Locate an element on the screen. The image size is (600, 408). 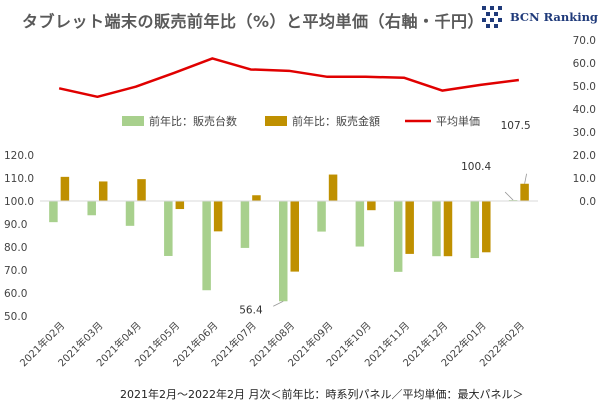
price-line-series is located at coordinates (289, 78).